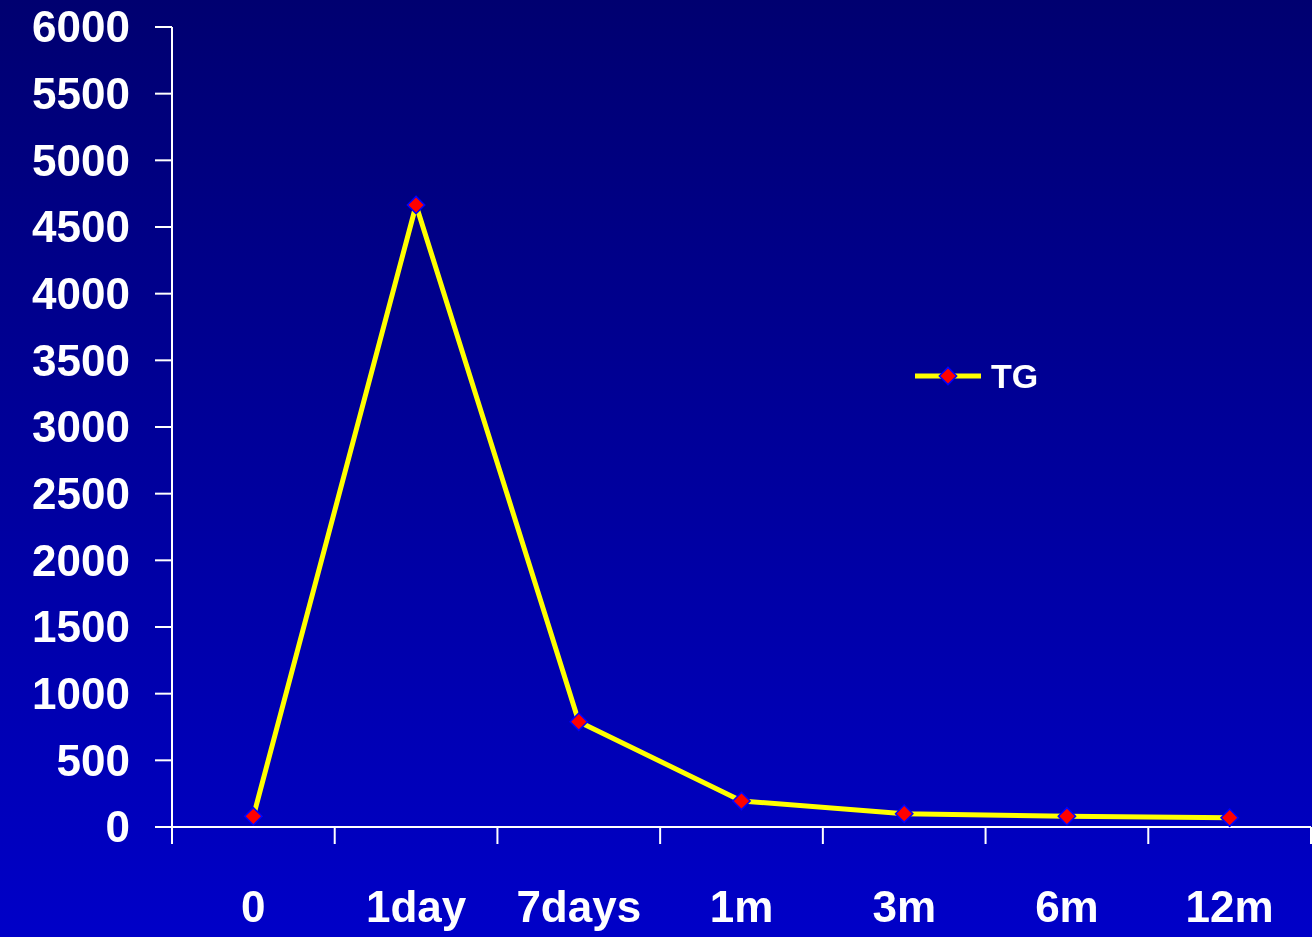 This screenshot has width=1312, height=937. I want to click on y-tick-label: 2000, so click(81, 560).